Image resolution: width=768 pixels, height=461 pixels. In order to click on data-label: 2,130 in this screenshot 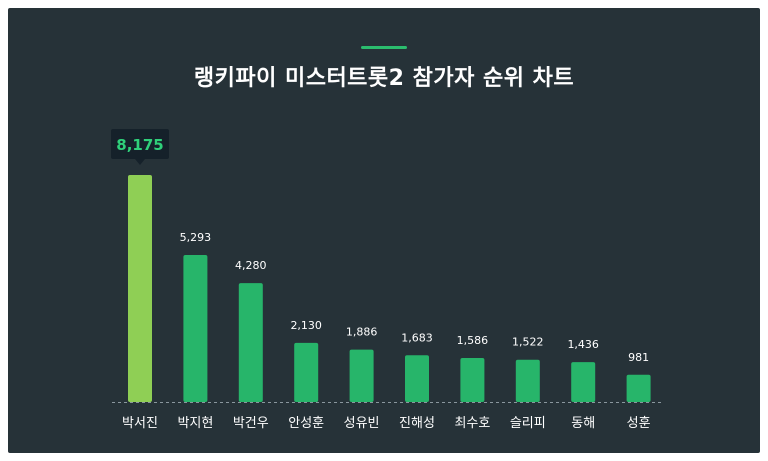, I will do `click(306, 325)`.